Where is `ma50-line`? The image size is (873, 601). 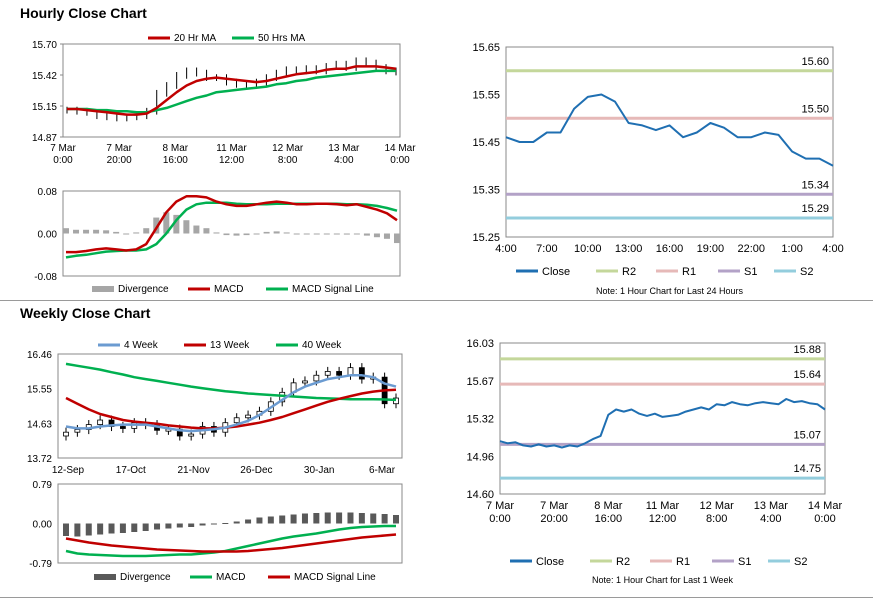
ma50-line is located at coordinates (231, 91).